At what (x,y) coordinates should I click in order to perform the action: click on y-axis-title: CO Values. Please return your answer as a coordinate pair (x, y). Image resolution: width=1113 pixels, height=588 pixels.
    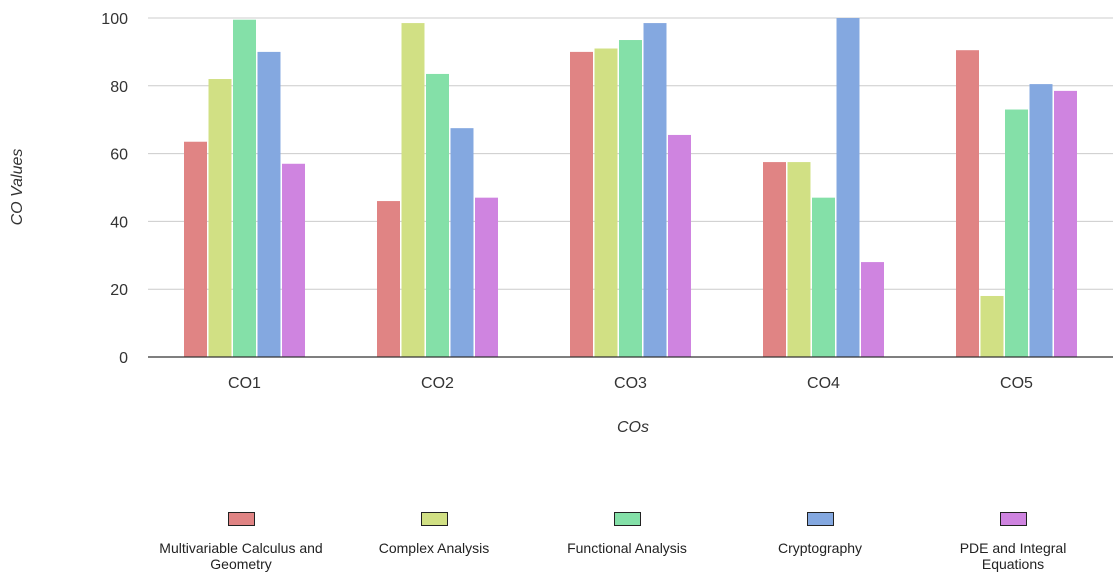
    Looking at the image, I should click on (17, 187).